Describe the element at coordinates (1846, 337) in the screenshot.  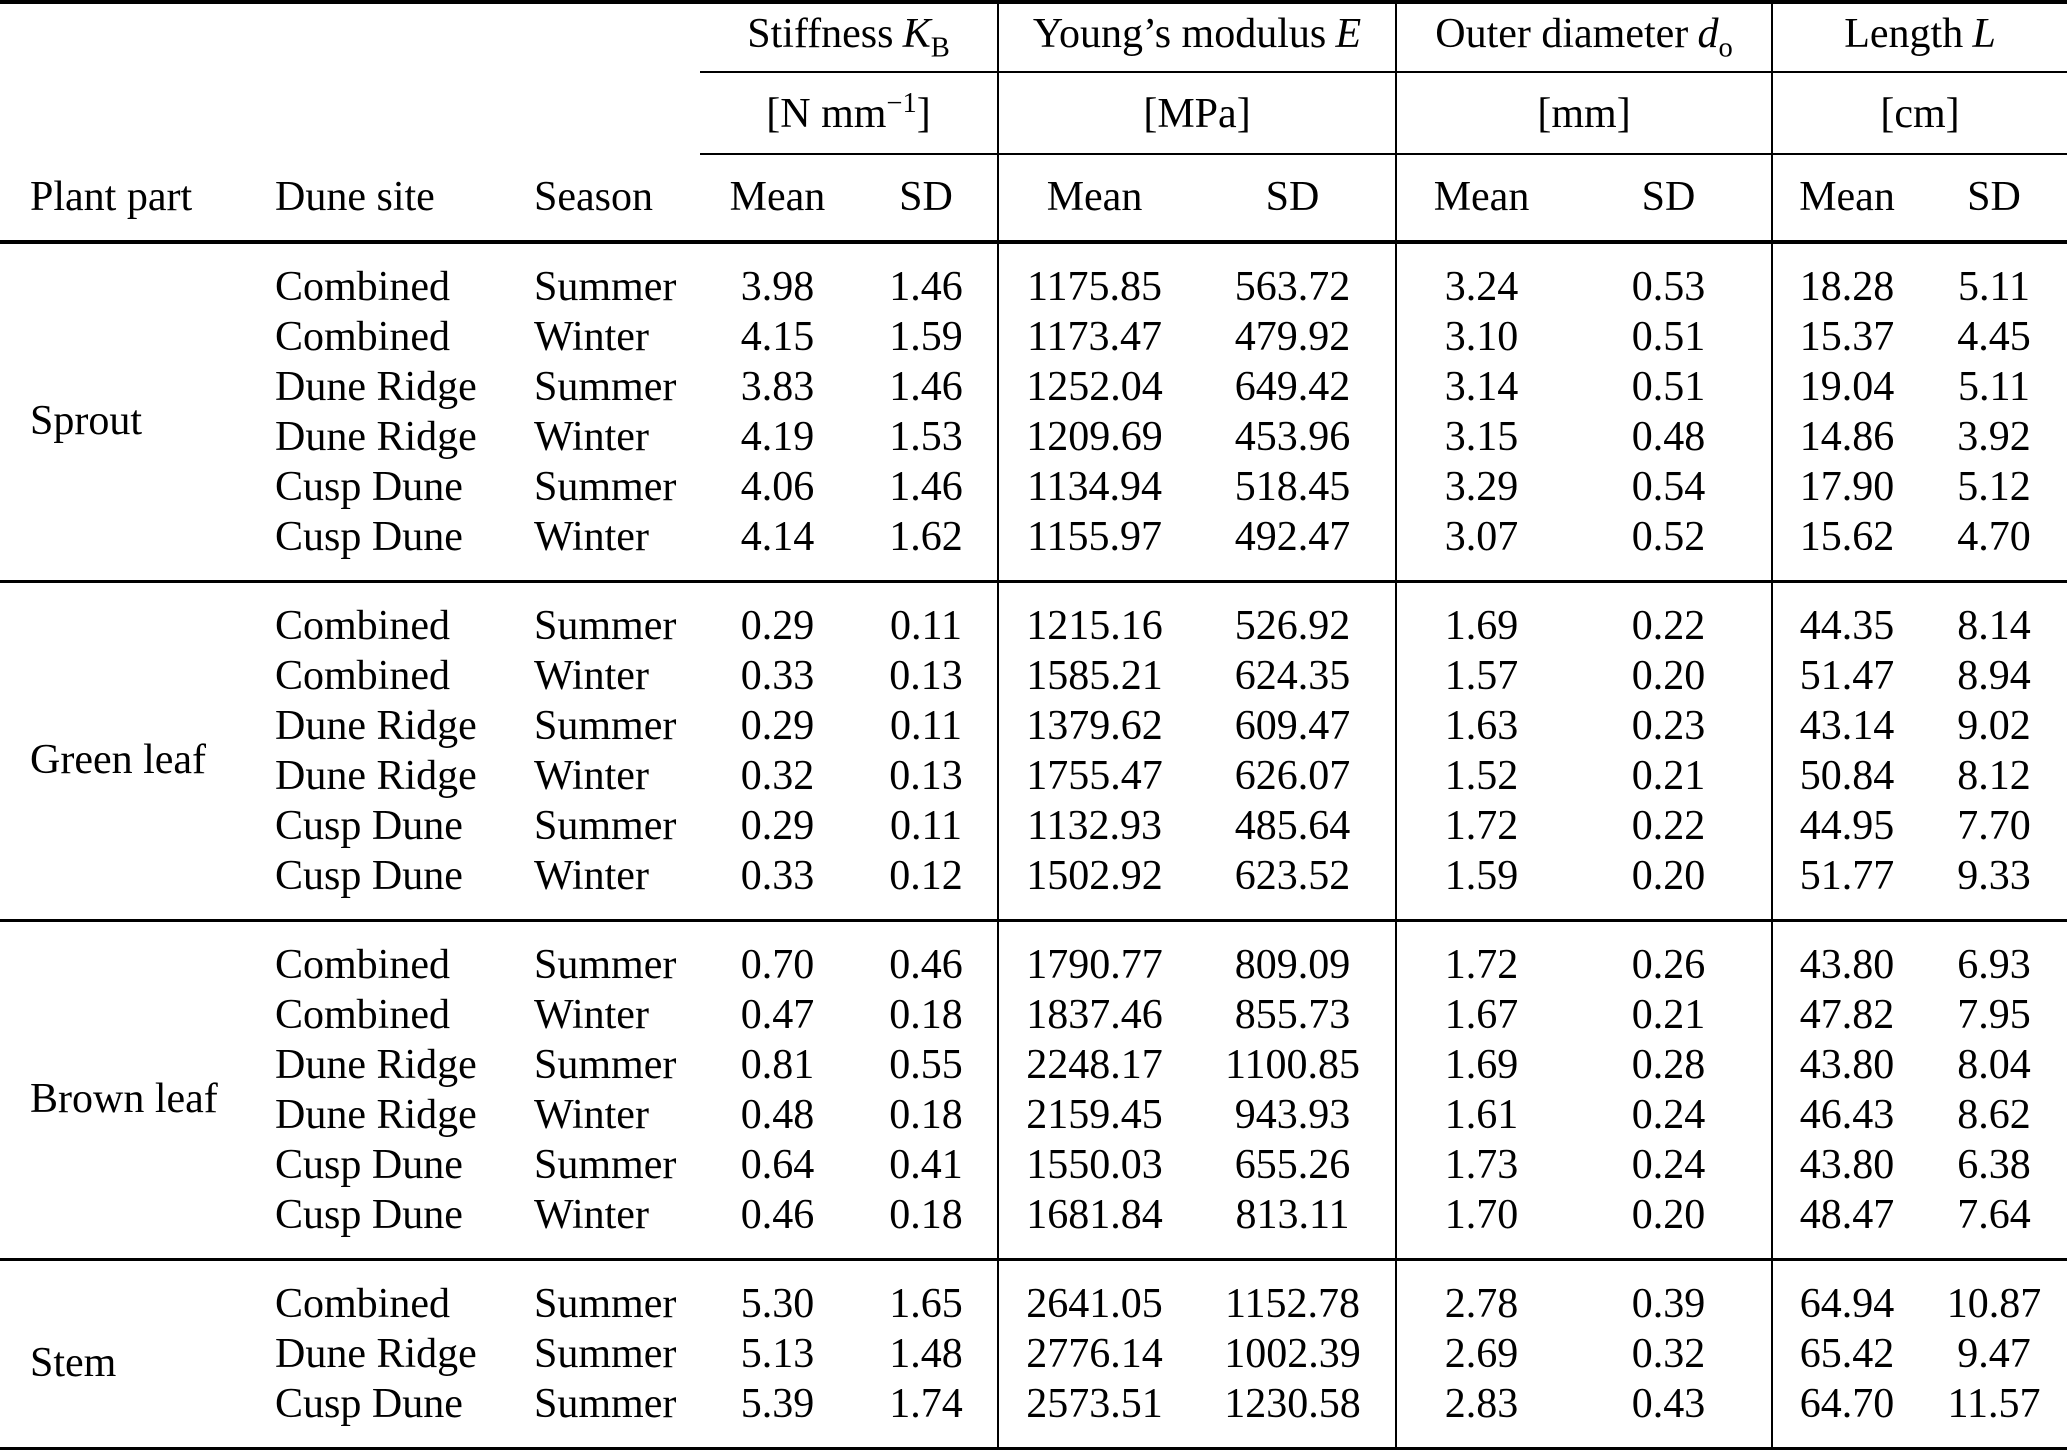
I see `length-mean-cell: 15.37` at that location.